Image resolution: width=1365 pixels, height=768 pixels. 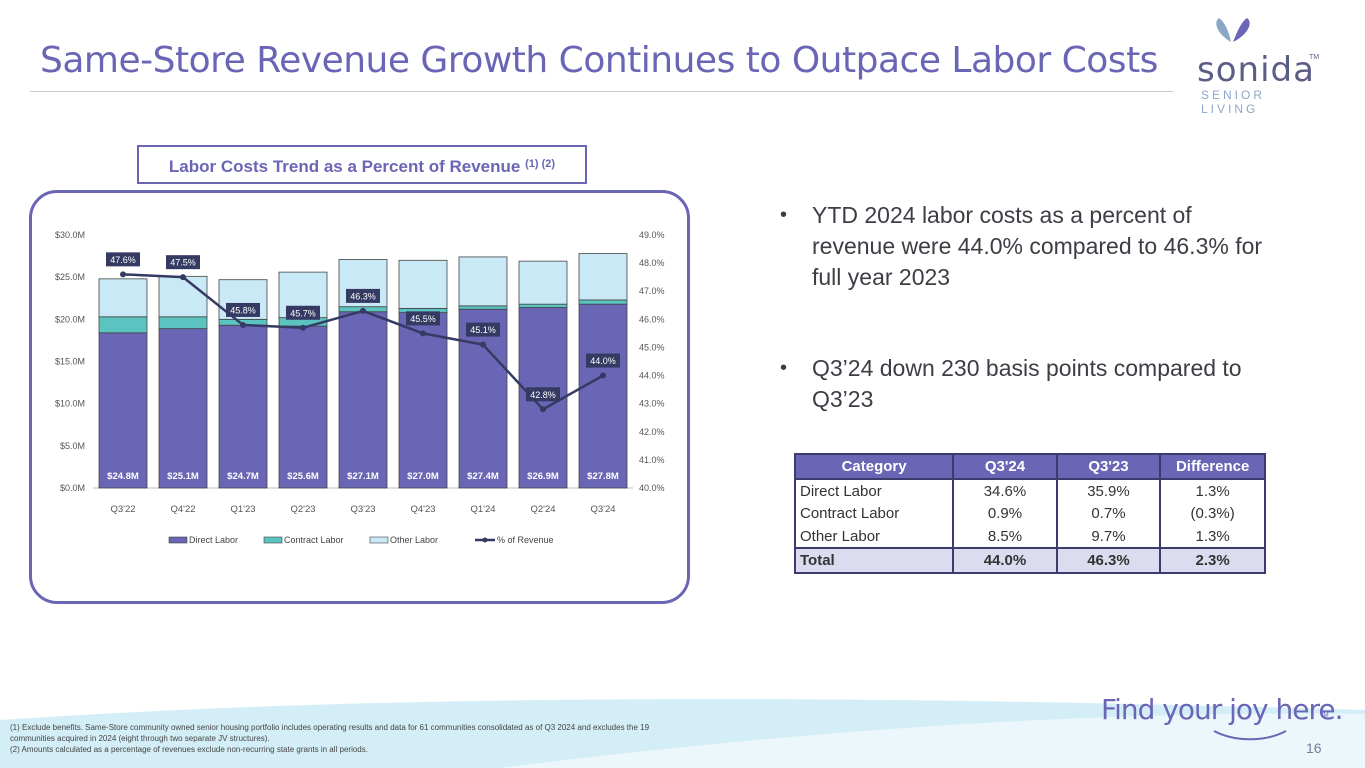 What do you see at coordinates (414, 540) in the screenshot?
I see `legend-label: Other Labor` at bounding box center [414, 540].